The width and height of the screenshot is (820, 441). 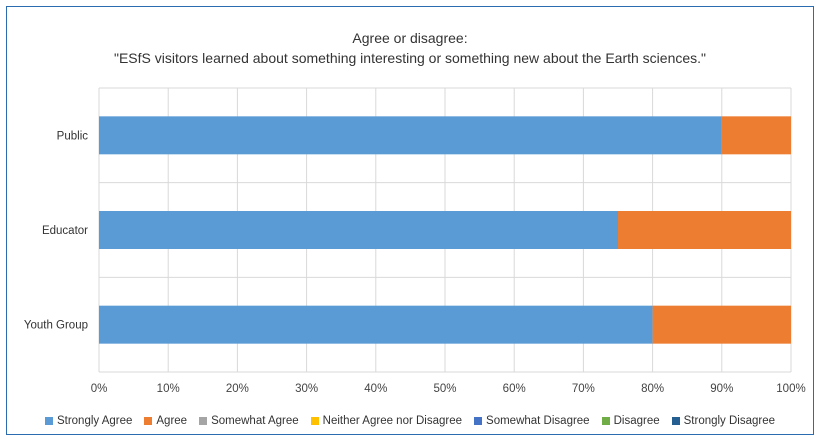 I want to click on legend-label: Agree, so click(x=172, y=421).